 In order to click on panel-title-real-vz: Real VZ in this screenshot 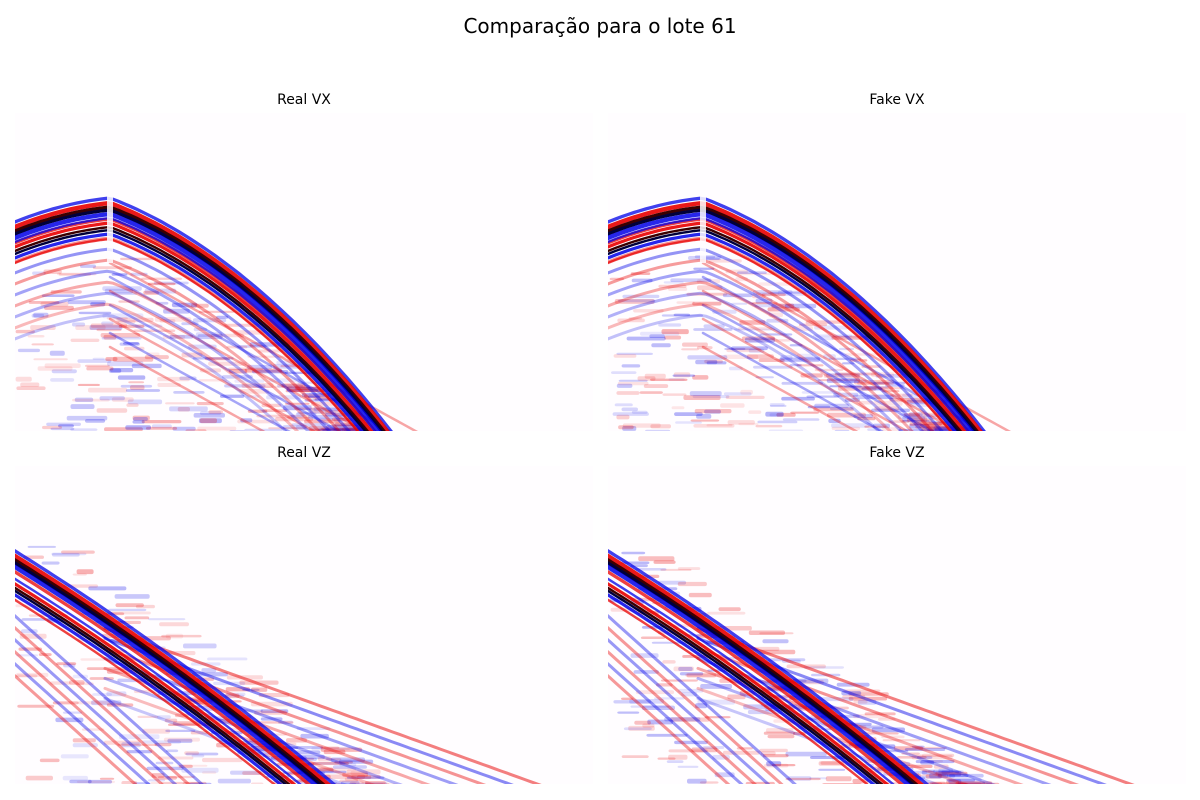, I will do `click(304, 453)`.